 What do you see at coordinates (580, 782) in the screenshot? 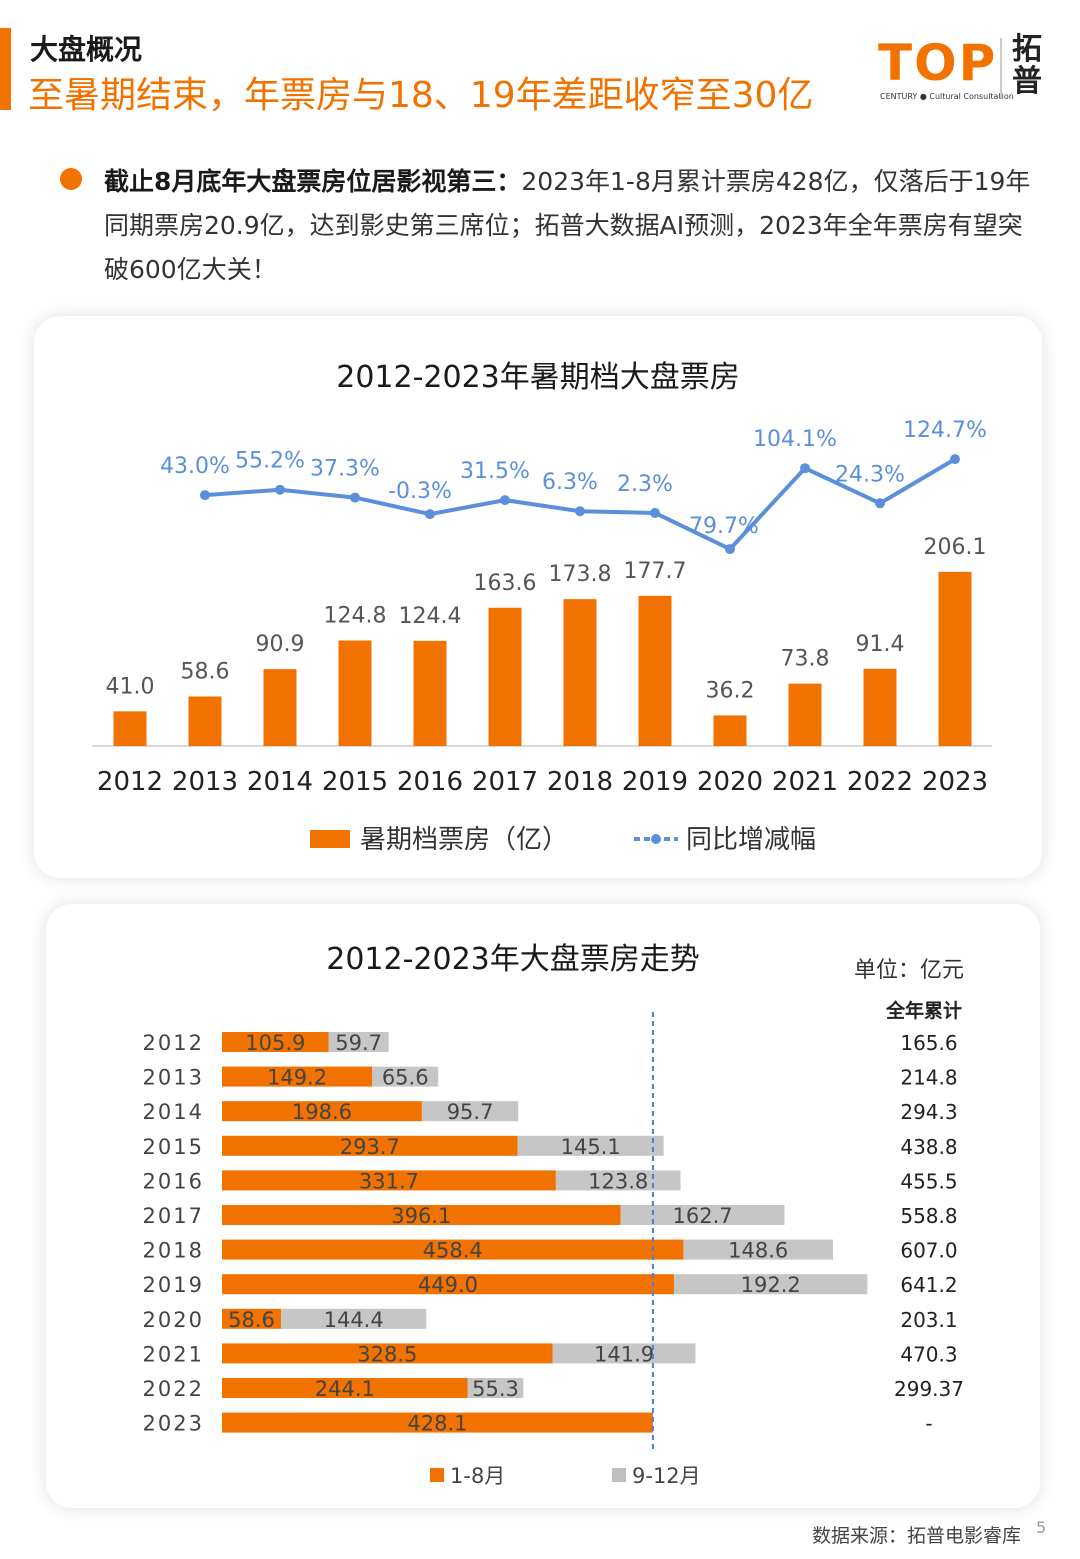
I see `x-tick-label-2018: 2018` at bounding box center [580, 782].